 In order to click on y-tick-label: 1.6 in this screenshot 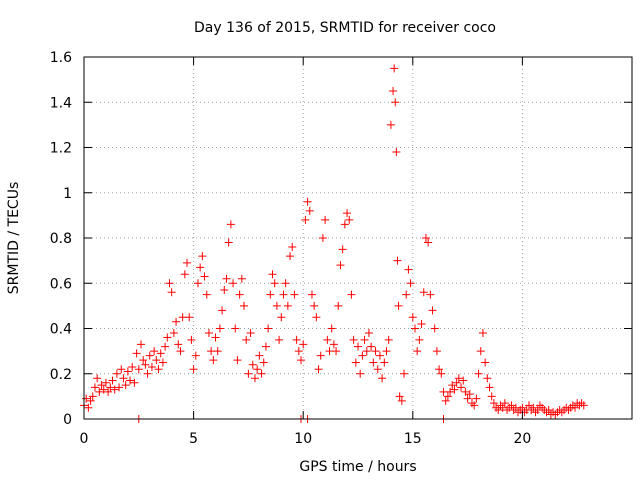, I will do `click(61, 58)`.